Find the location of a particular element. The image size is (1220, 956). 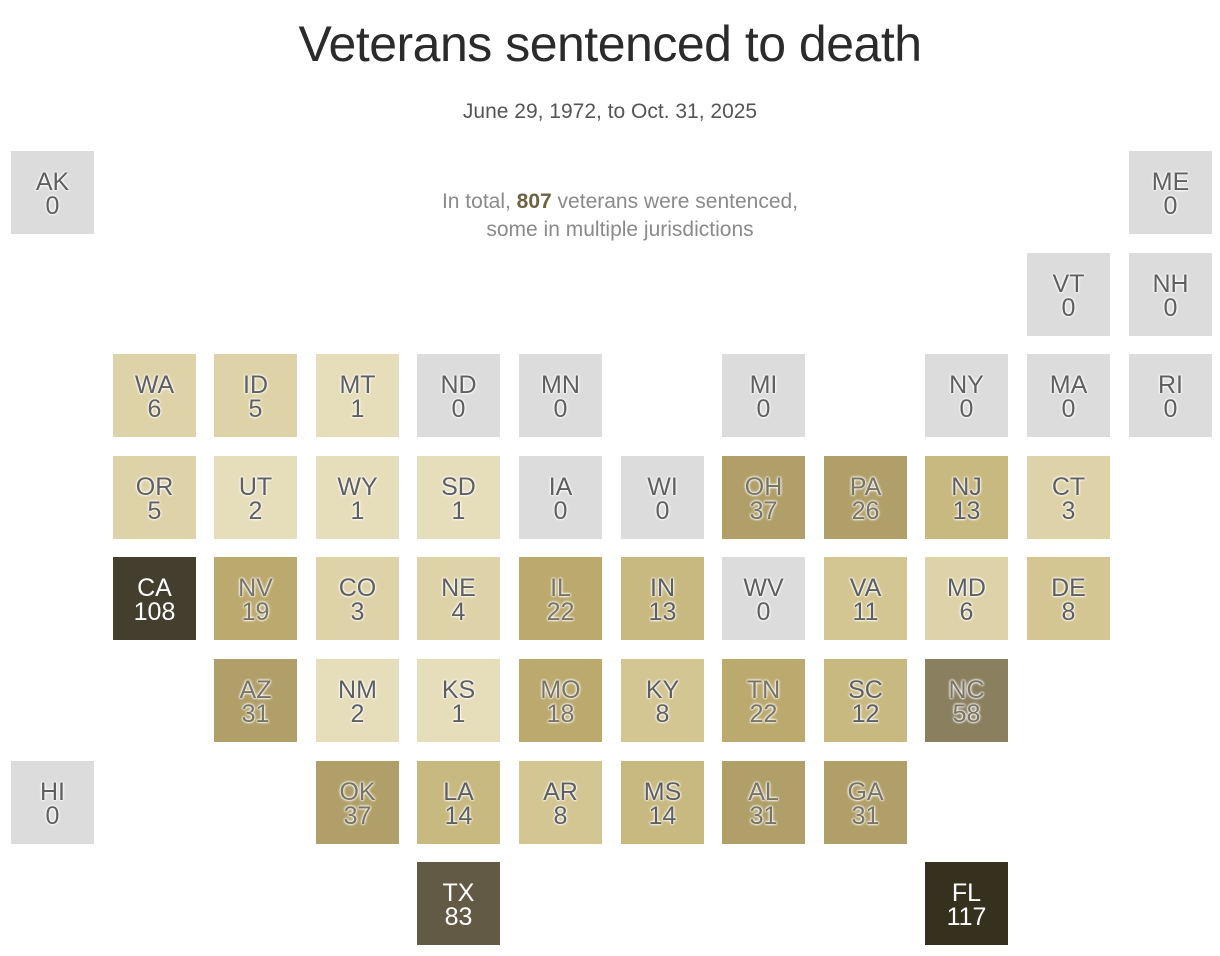

state-abbr: CO is located at coordinates (357, 587).